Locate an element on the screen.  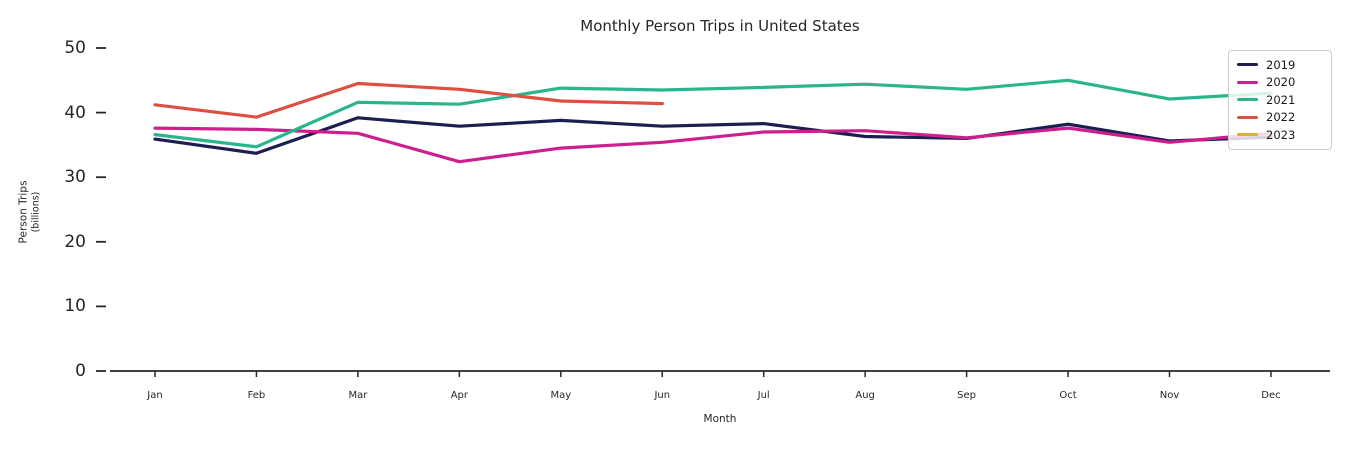
legend-swatch-2022 is located at coordinates (1247, 117).